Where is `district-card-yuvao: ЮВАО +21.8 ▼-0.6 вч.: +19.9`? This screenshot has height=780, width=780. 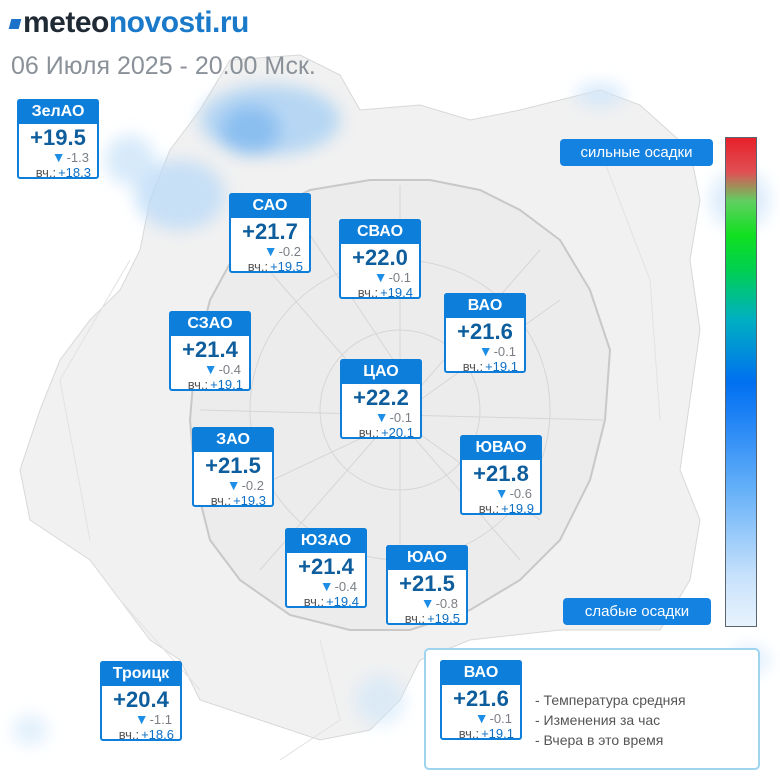
district-card-yuvao: ЮВАО +21.8 ▼-0.6 вч.: +19.9 is located at coordinates (501, 475).